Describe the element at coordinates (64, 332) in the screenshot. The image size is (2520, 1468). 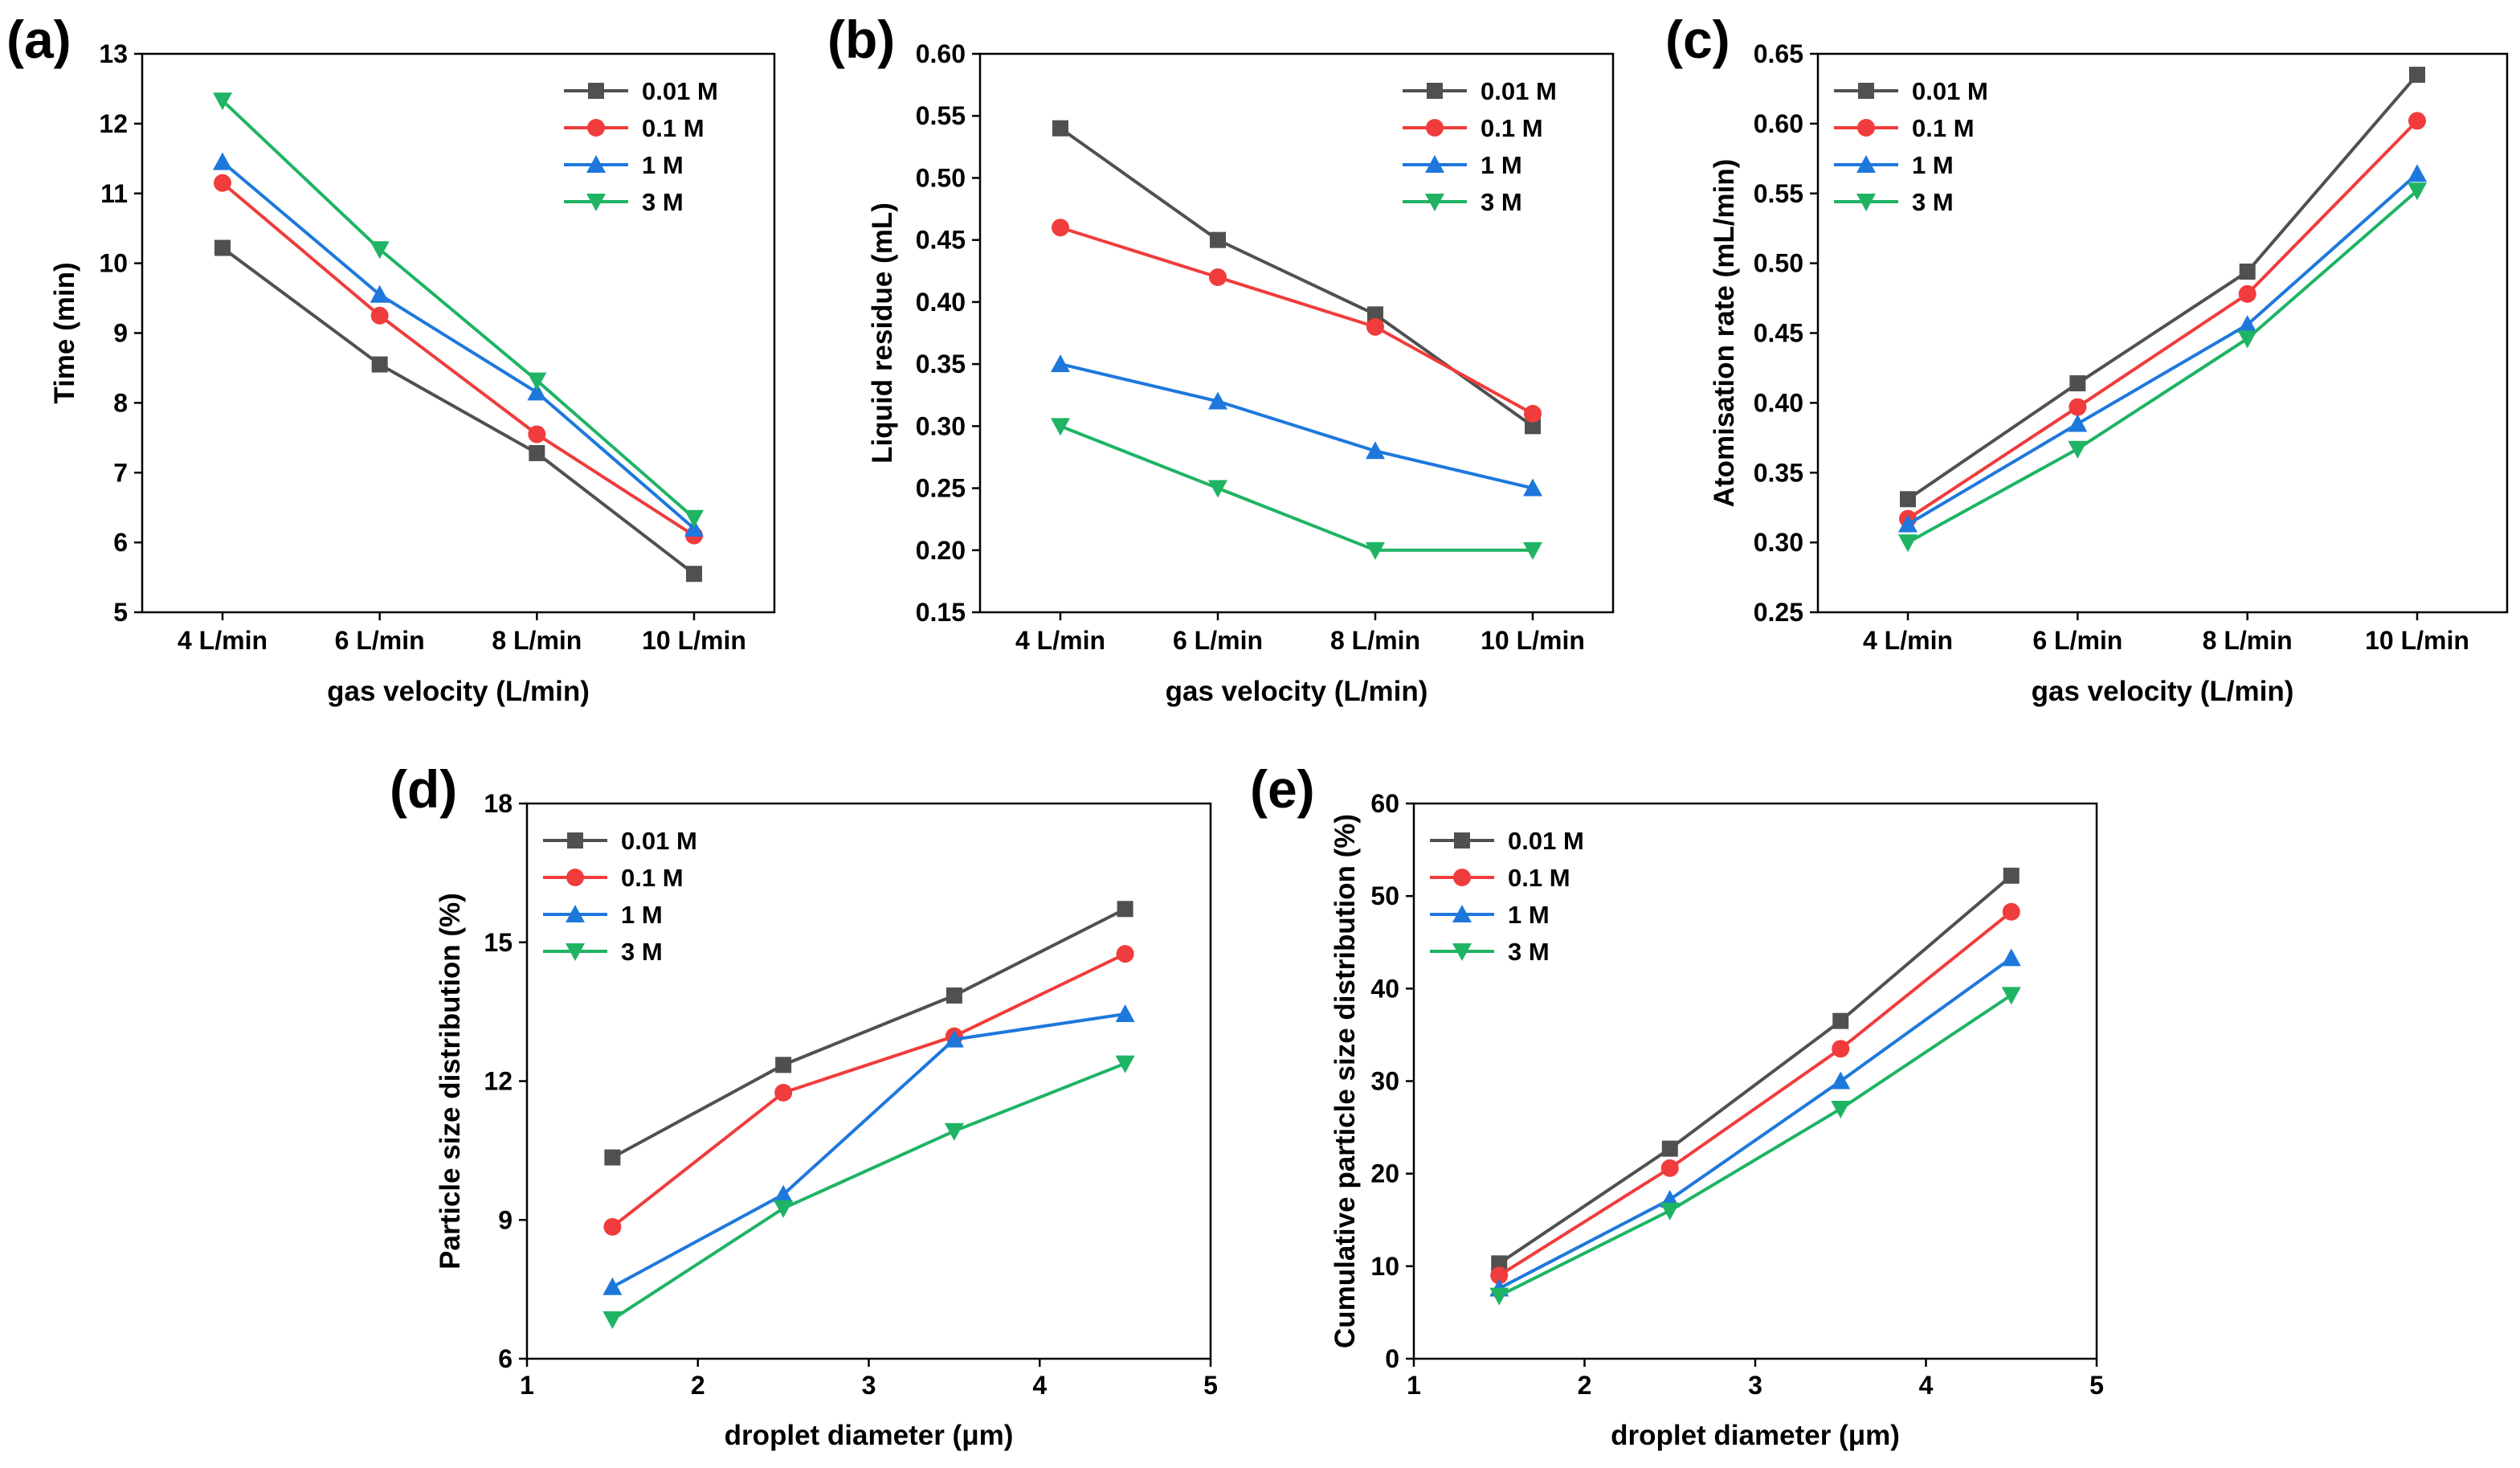
I see `y-axis-label: Time (min)` at that location.